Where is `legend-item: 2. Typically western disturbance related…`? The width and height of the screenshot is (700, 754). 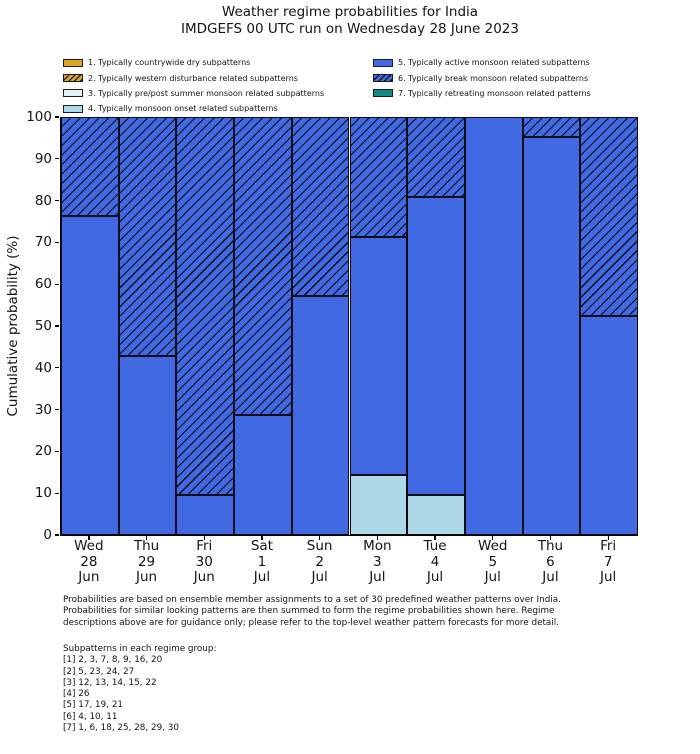 legend-item: 2. Typically western disturbance related… is located at coordinates (193, 77).